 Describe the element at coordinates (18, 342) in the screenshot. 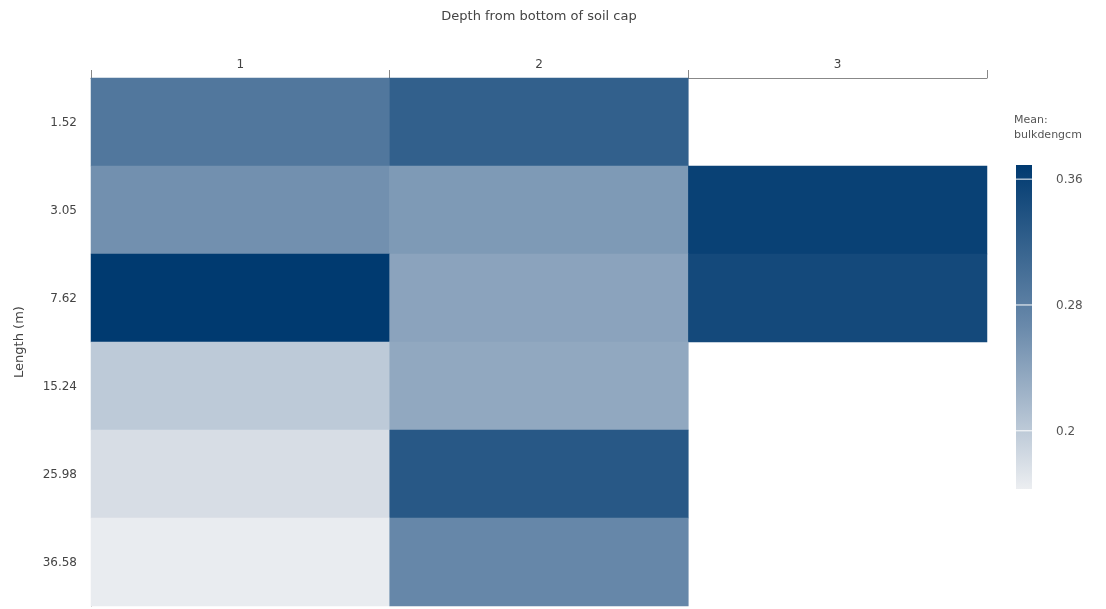

I see `y-axis-title: Length (m)` at that location.